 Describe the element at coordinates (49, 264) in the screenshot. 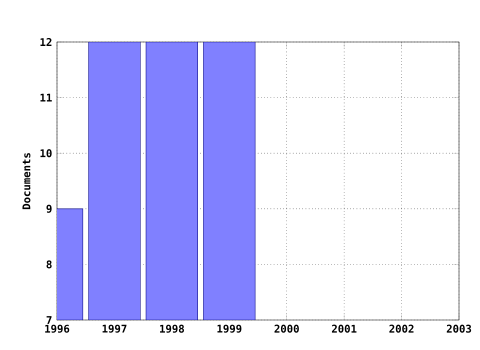

I see `y-tick-label: 8` at that location.